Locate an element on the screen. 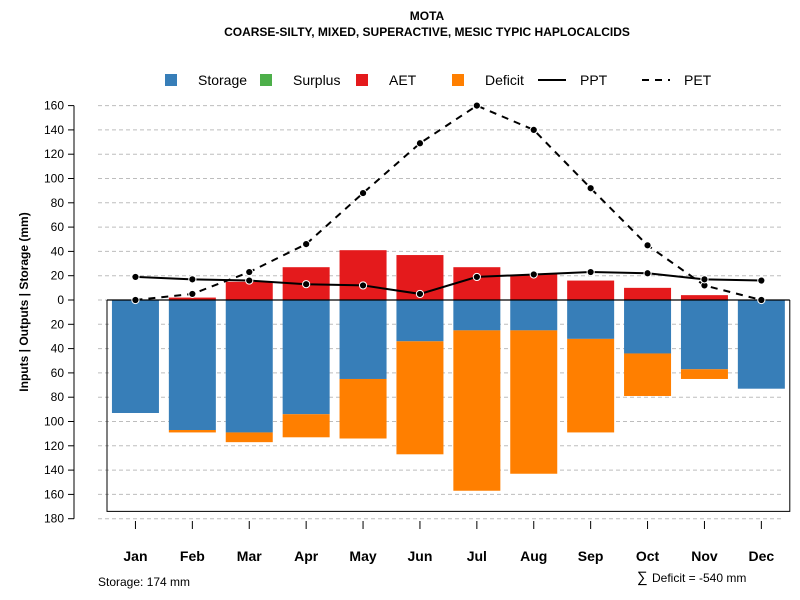  bar-storage-mar is located at coordinates (249, 366).